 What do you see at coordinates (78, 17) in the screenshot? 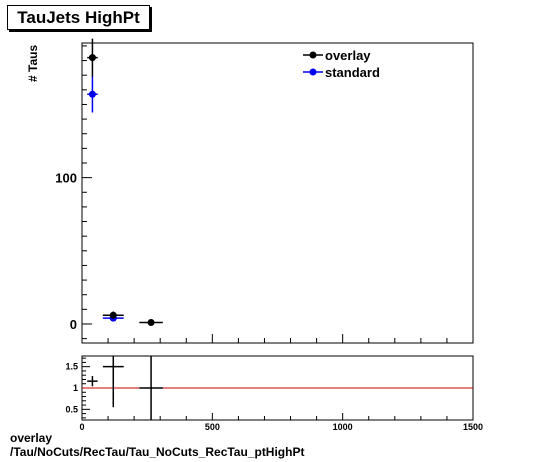
I see `chart-title: TauJets HighPt` at bounding box center [78, 17].